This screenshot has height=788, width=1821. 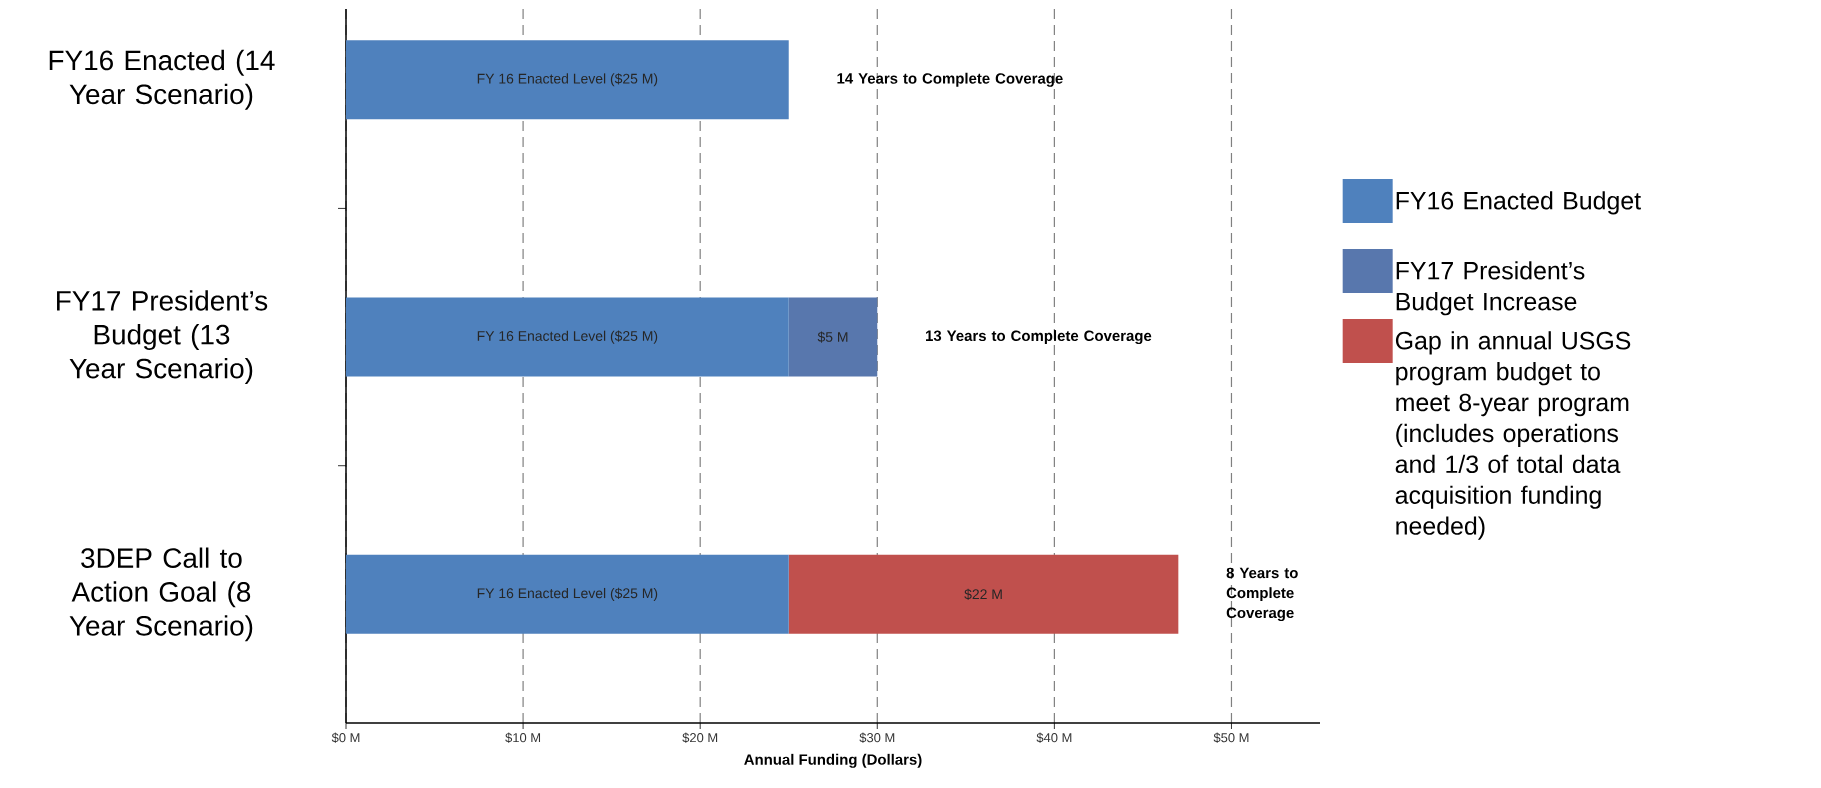 I want to click on x-tick-label: $50 M, so click(x=1231, y=738).